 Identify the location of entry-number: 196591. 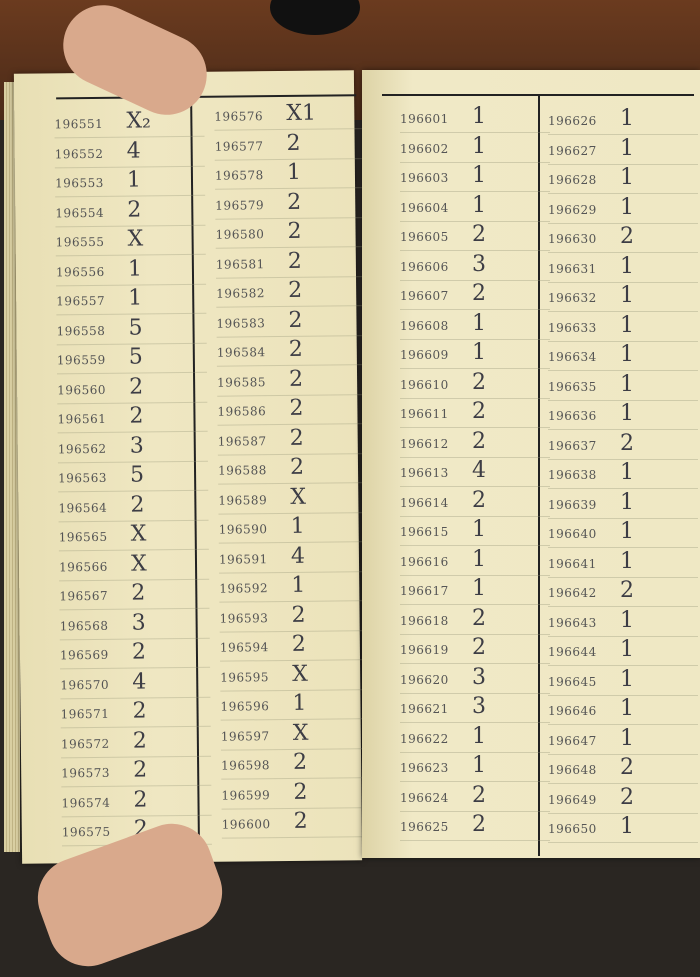
(243, 559).